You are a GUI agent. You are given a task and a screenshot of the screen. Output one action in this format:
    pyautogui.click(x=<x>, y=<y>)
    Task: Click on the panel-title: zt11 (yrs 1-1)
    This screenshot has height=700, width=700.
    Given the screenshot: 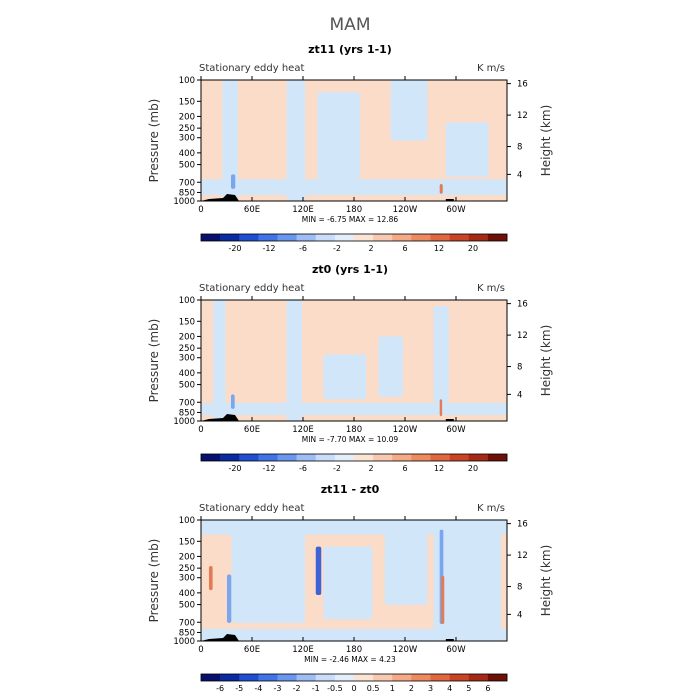 What is the action you would take?
    pyautogui.click(x=350, y=49)
    